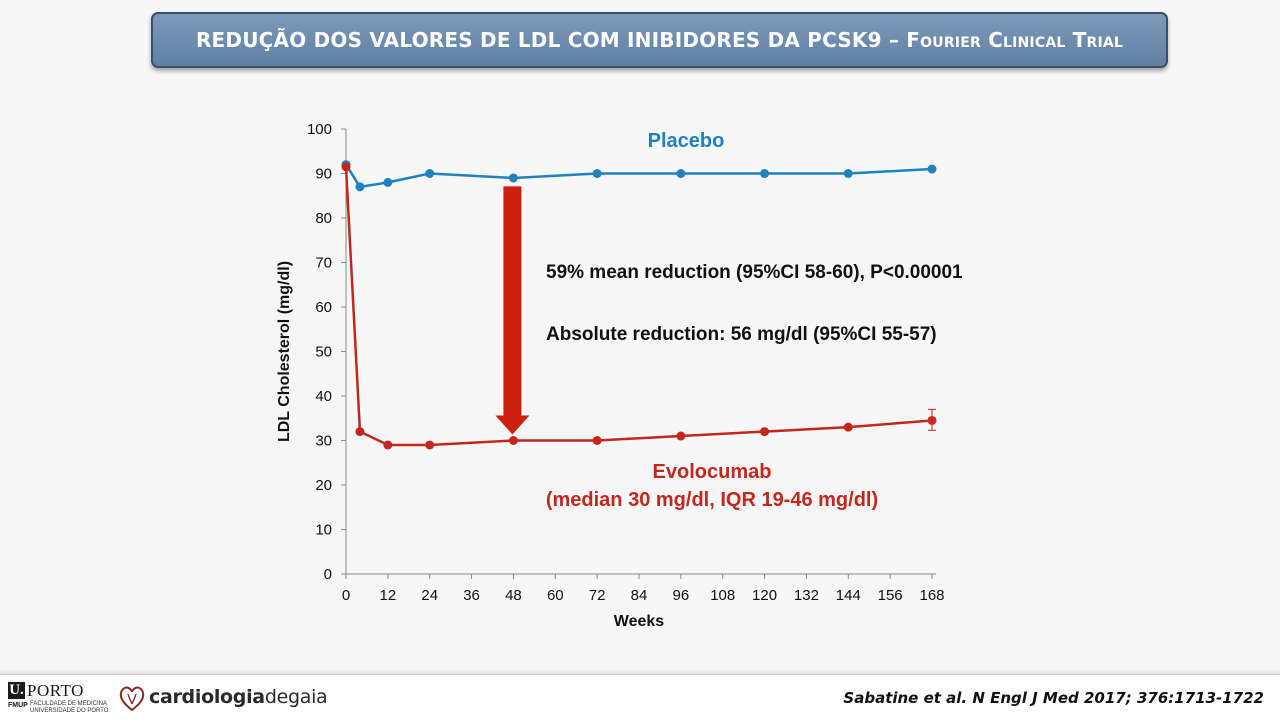 The height and width of the screenshot is (721, 1280). I want to click on cardiologiadegaia-logo: cardiologiadegaia, so click(223, 698).